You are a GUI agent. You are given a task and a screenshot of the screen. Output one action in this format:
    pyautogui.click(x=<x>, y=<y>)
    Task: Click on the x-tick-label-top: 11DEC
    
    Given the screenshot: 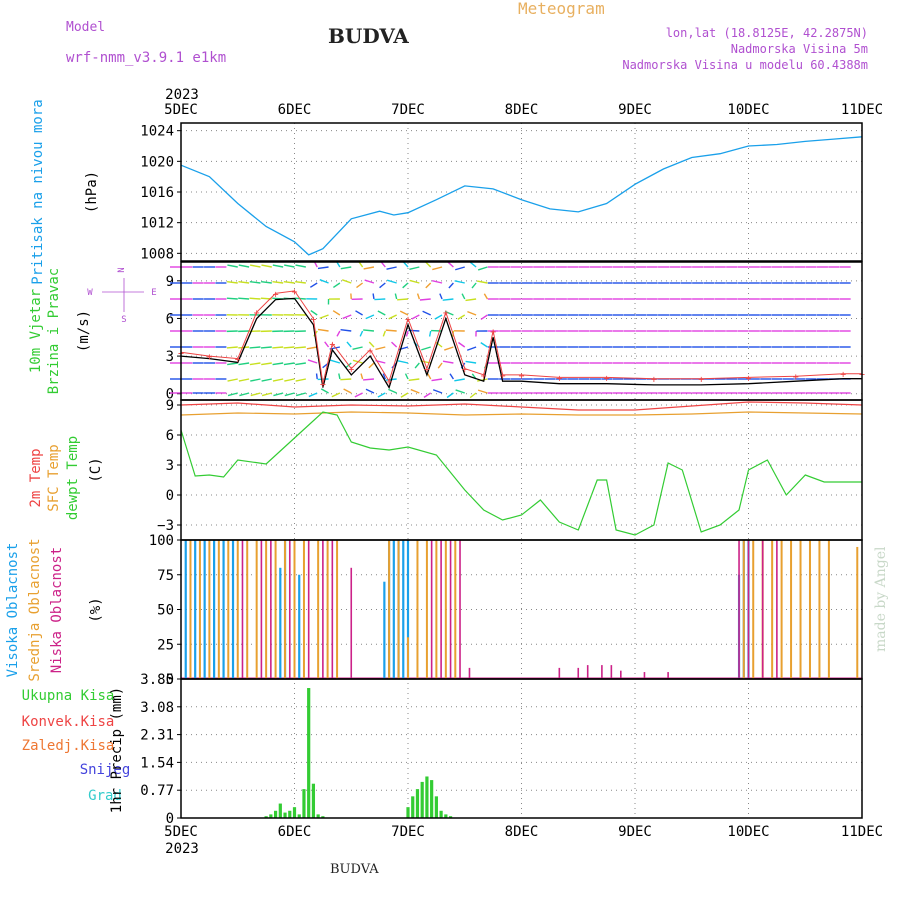 What is the action you would take?
    pyautogui.click(x=862, y=110)
    